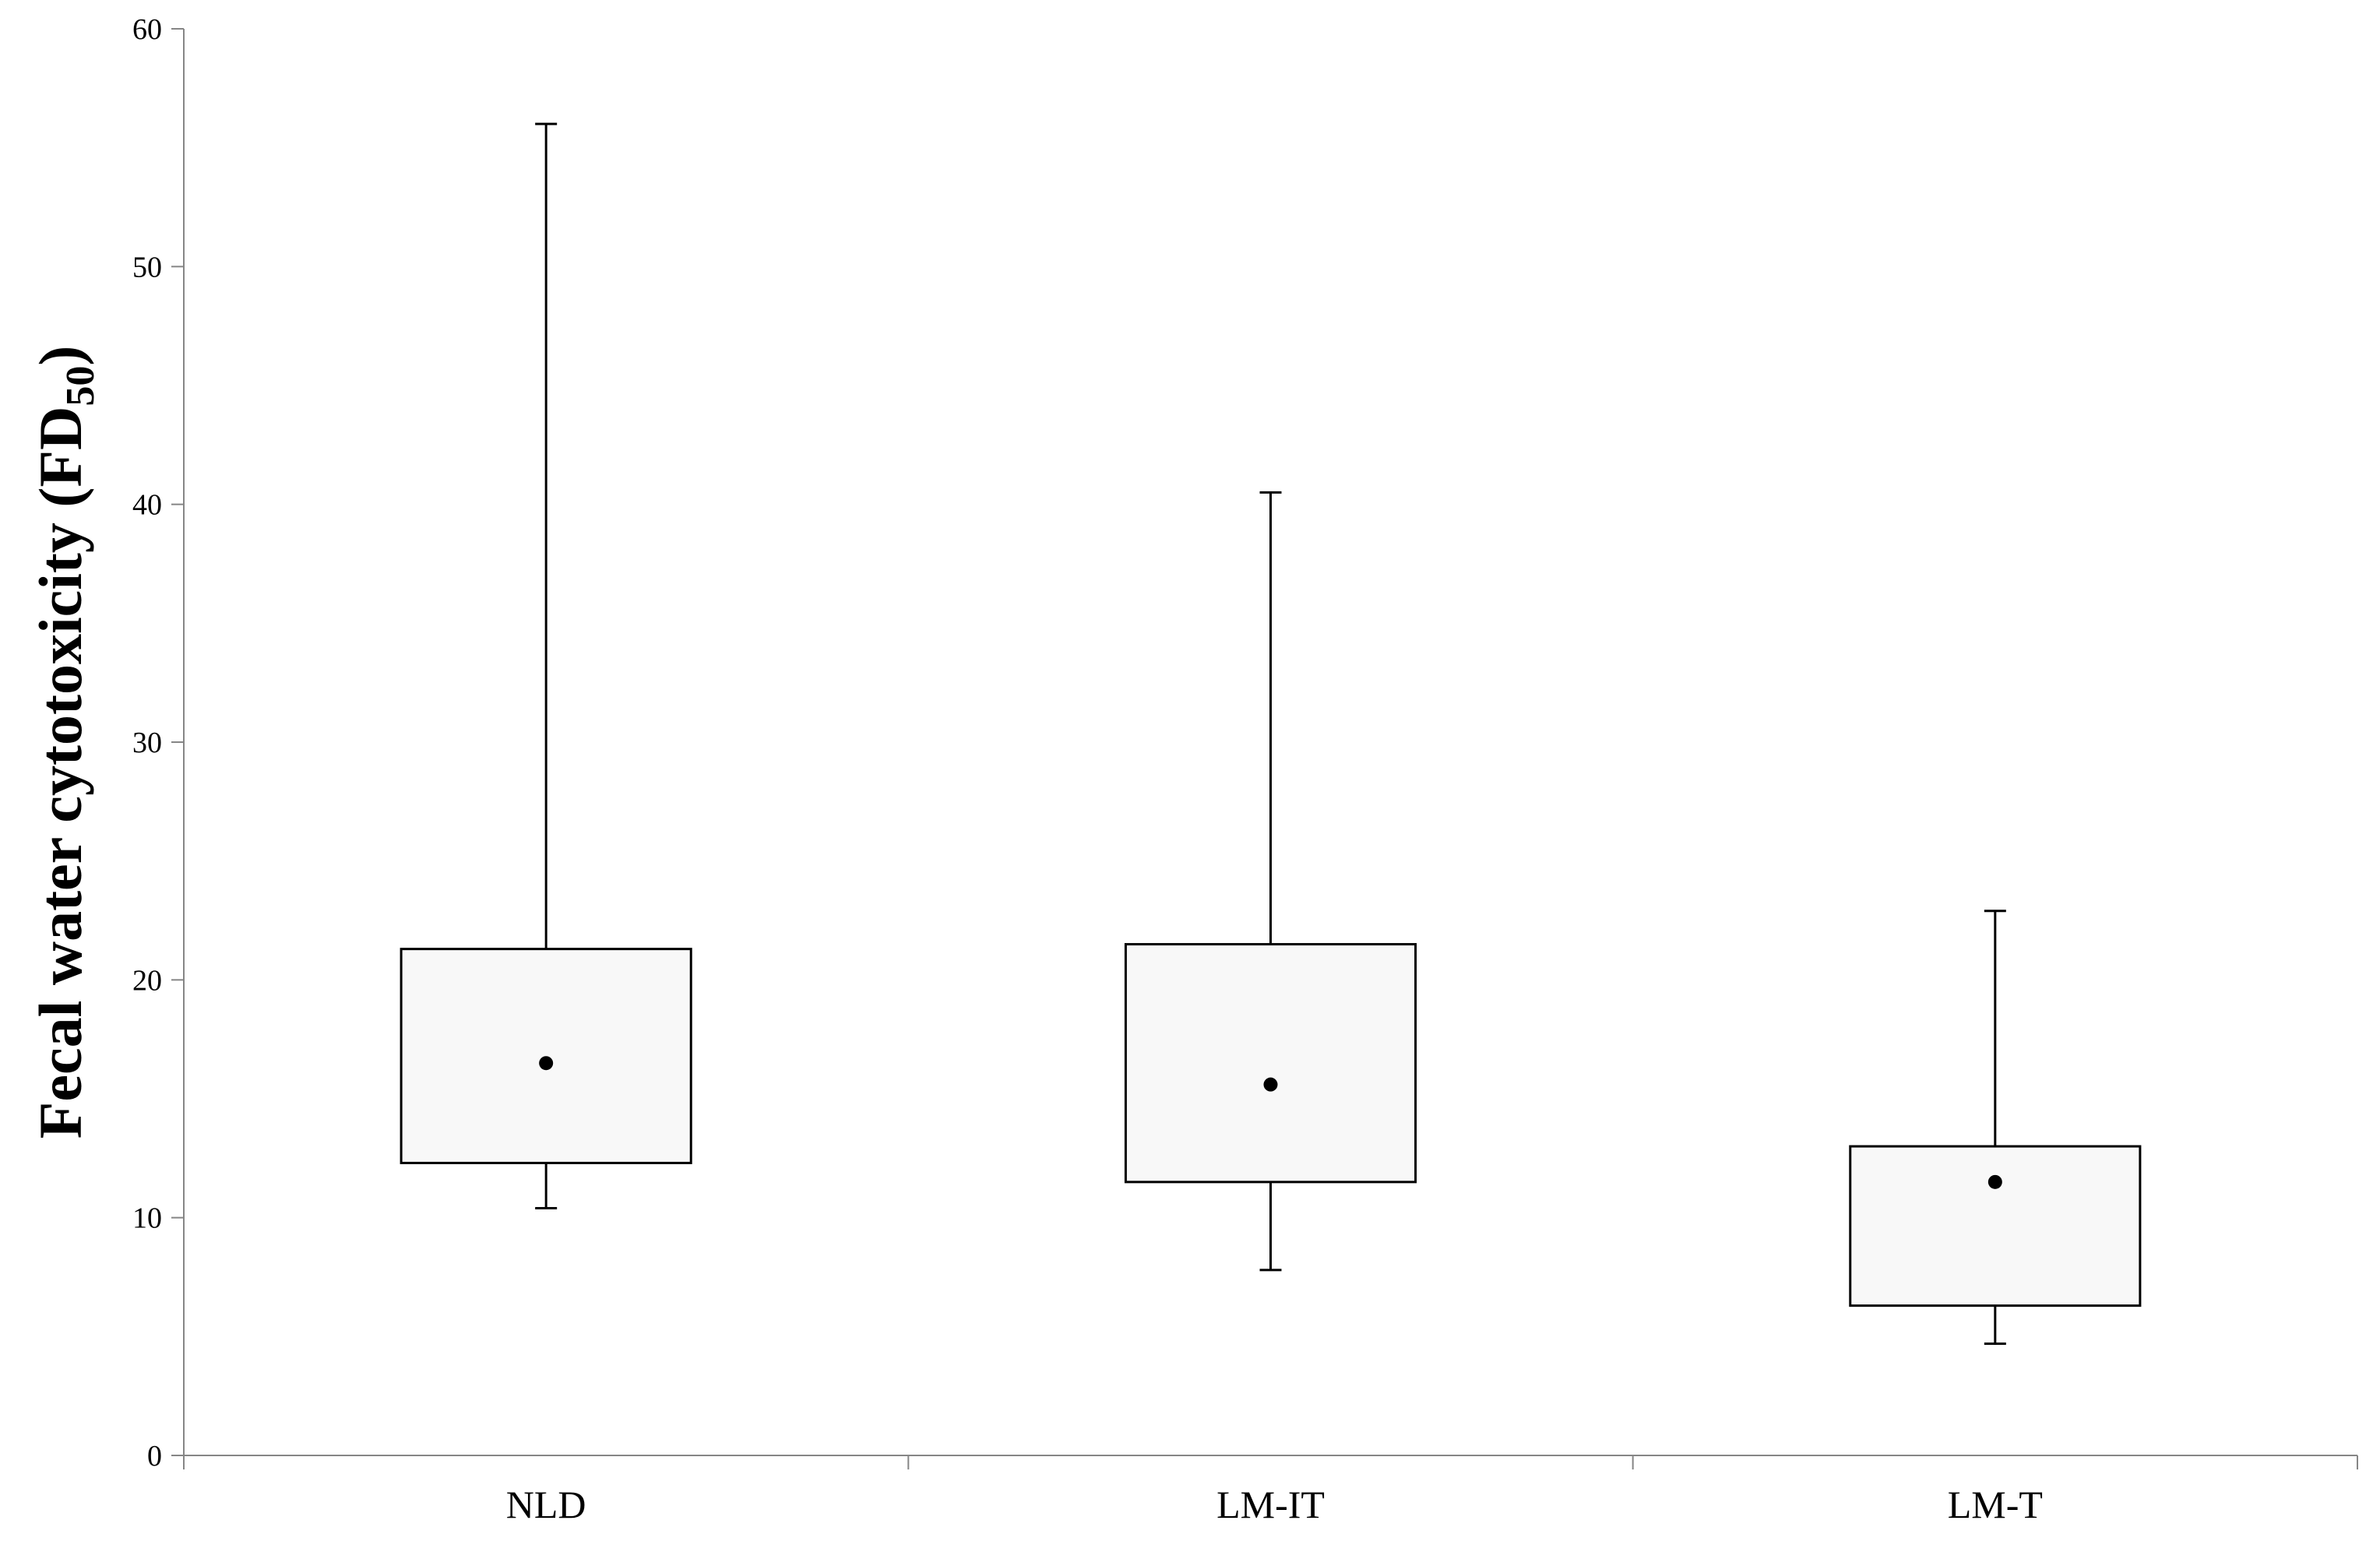  What do you see at coordinates (147, 1218) in the screenshot?
I see `y-tick-label: 10` at bounding box center [147, 1218].